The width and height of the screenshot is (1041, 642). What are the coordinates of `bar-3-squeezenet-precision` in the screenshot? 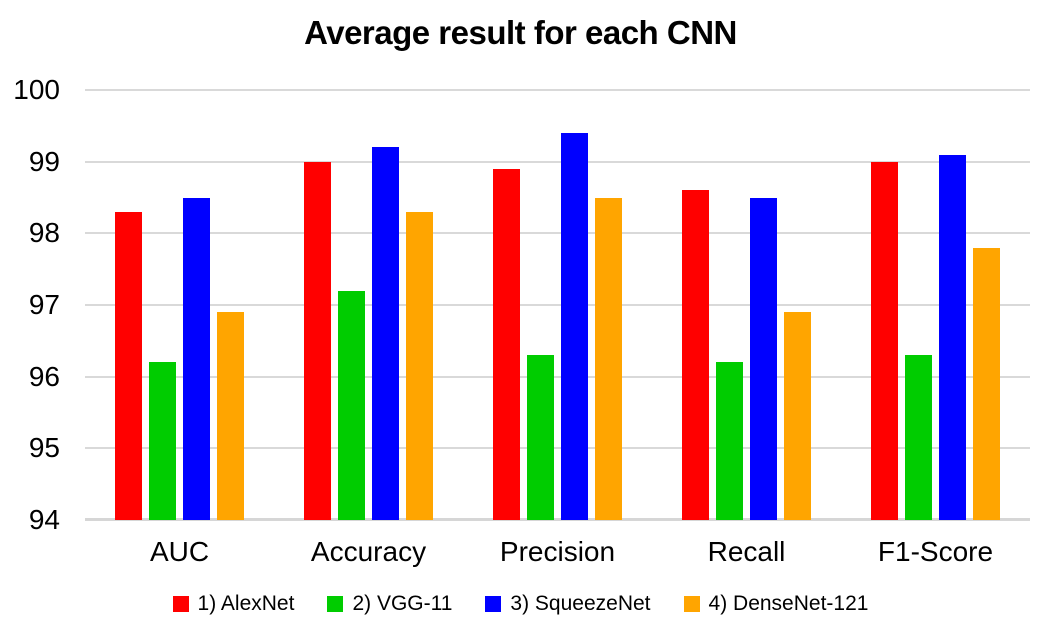 It's located at (574, 326).